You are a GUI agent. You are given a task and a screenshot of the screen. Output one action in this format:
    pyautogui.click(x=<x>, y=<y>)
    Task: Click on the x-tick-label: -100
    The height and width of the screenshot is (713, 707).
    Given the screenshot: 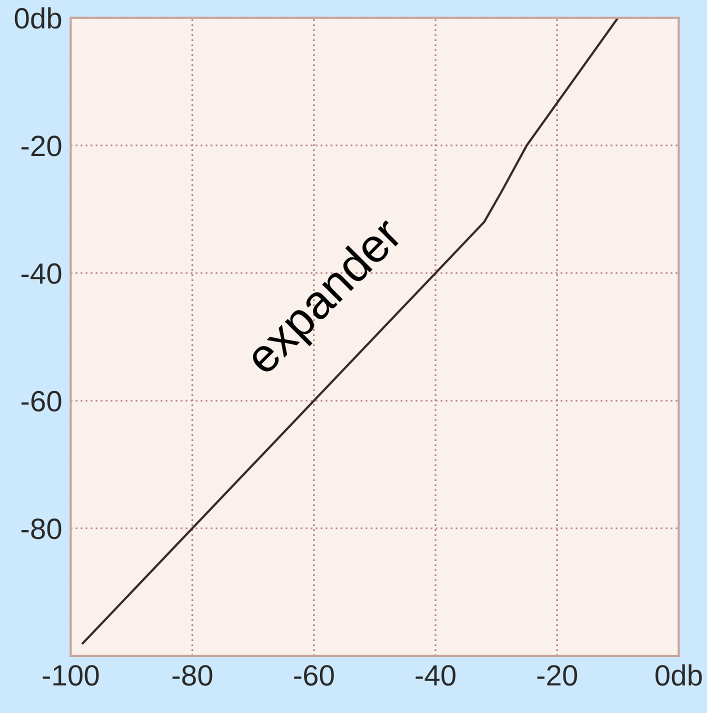 What is the action you would take?
    pyautogui.click(x=70, y=675)
    